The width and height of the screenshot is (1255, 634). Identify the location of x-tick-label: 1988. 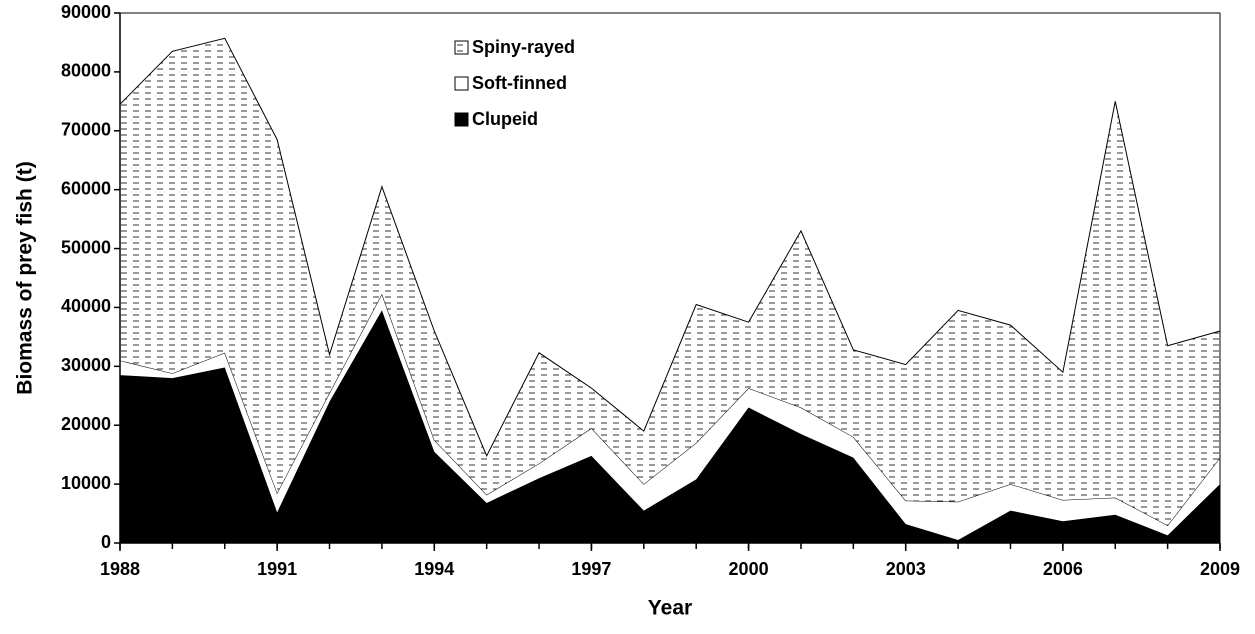
(120, 569).